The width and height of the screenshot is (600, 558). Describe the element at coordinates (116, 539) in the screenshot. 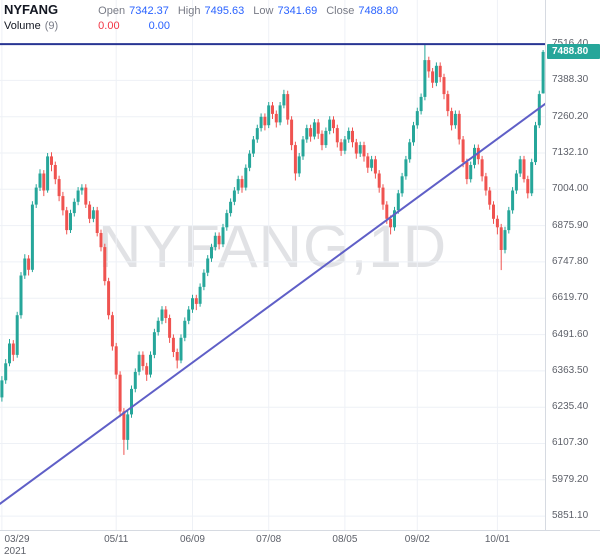

I see `date-tick-label: 05/11` at that location.